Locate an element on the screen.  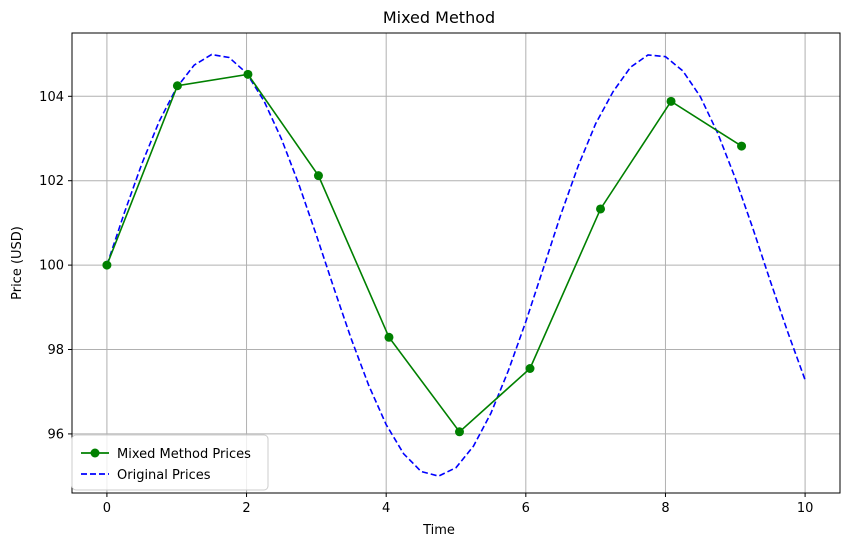
x-tick-label: 0 is located at coordinates (107, 508).